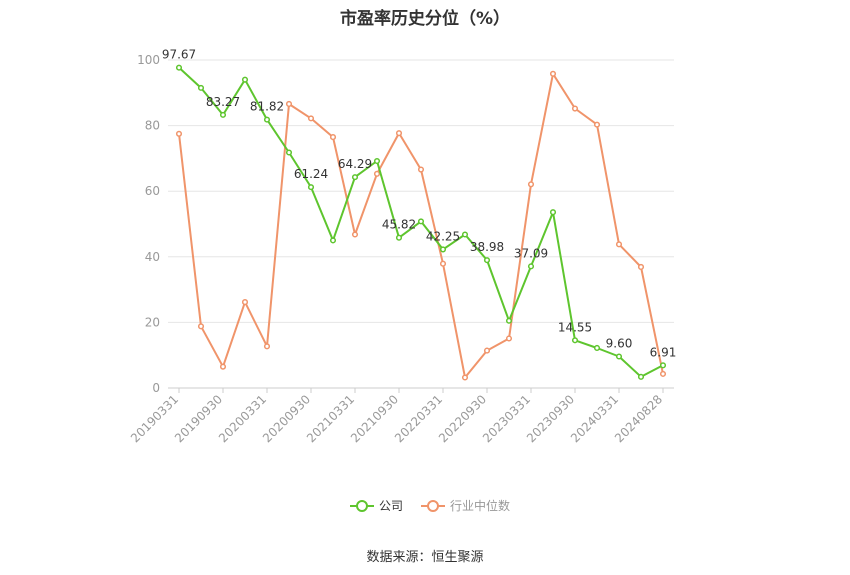 The image size is (850, 575). I want to click on legend: 公司 行业中位数, so click(430, 505).